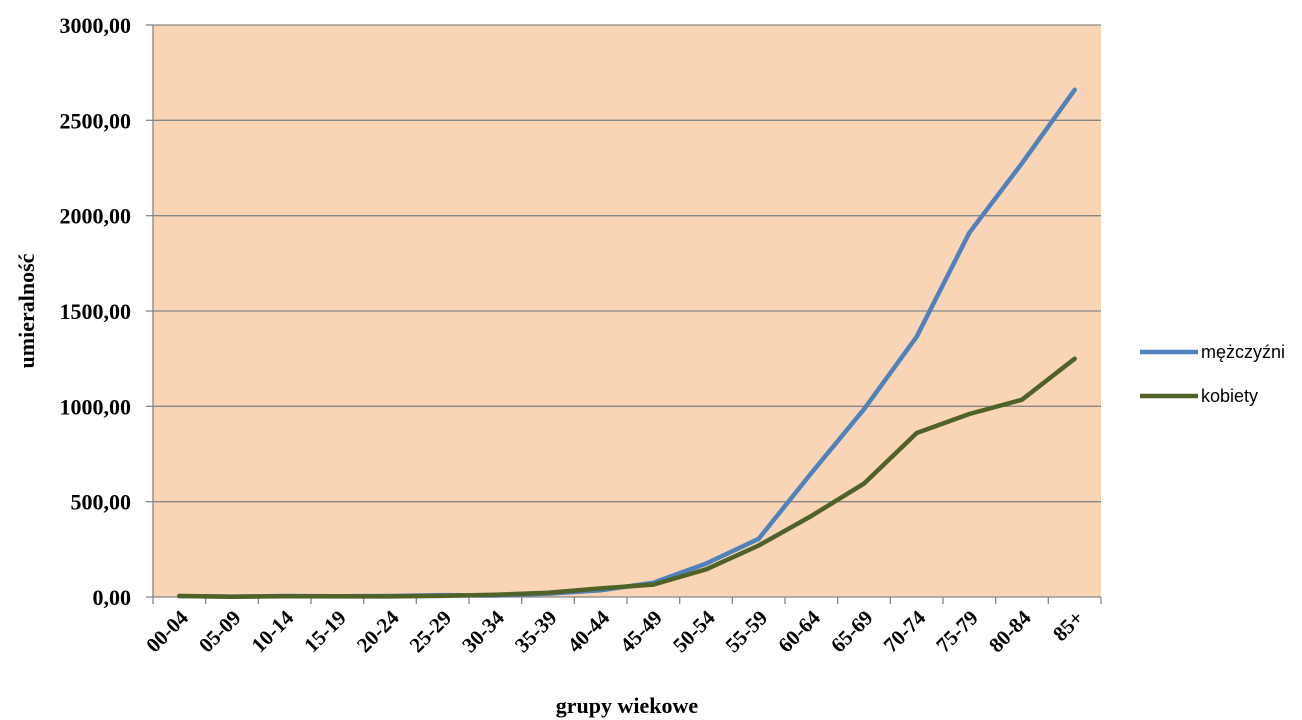 This screenshot has height=720, width=1302. What do you see at coordinates (905, 631) in the screenshot?
I see `x-tick-label: 70-74` at bounding box center [905, 631].